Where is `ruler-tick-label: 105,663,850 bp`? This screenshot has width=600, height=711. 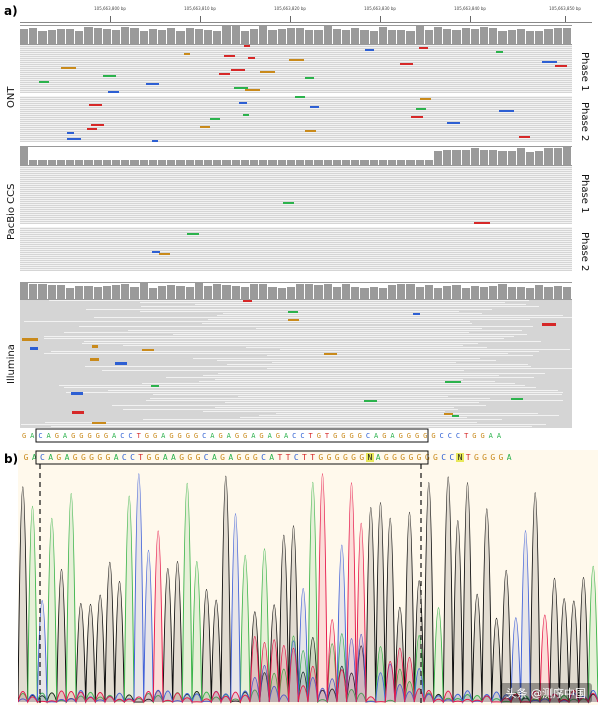
ruler-tick-label: 105,663,850 bp is located at coordinates (565, 8).